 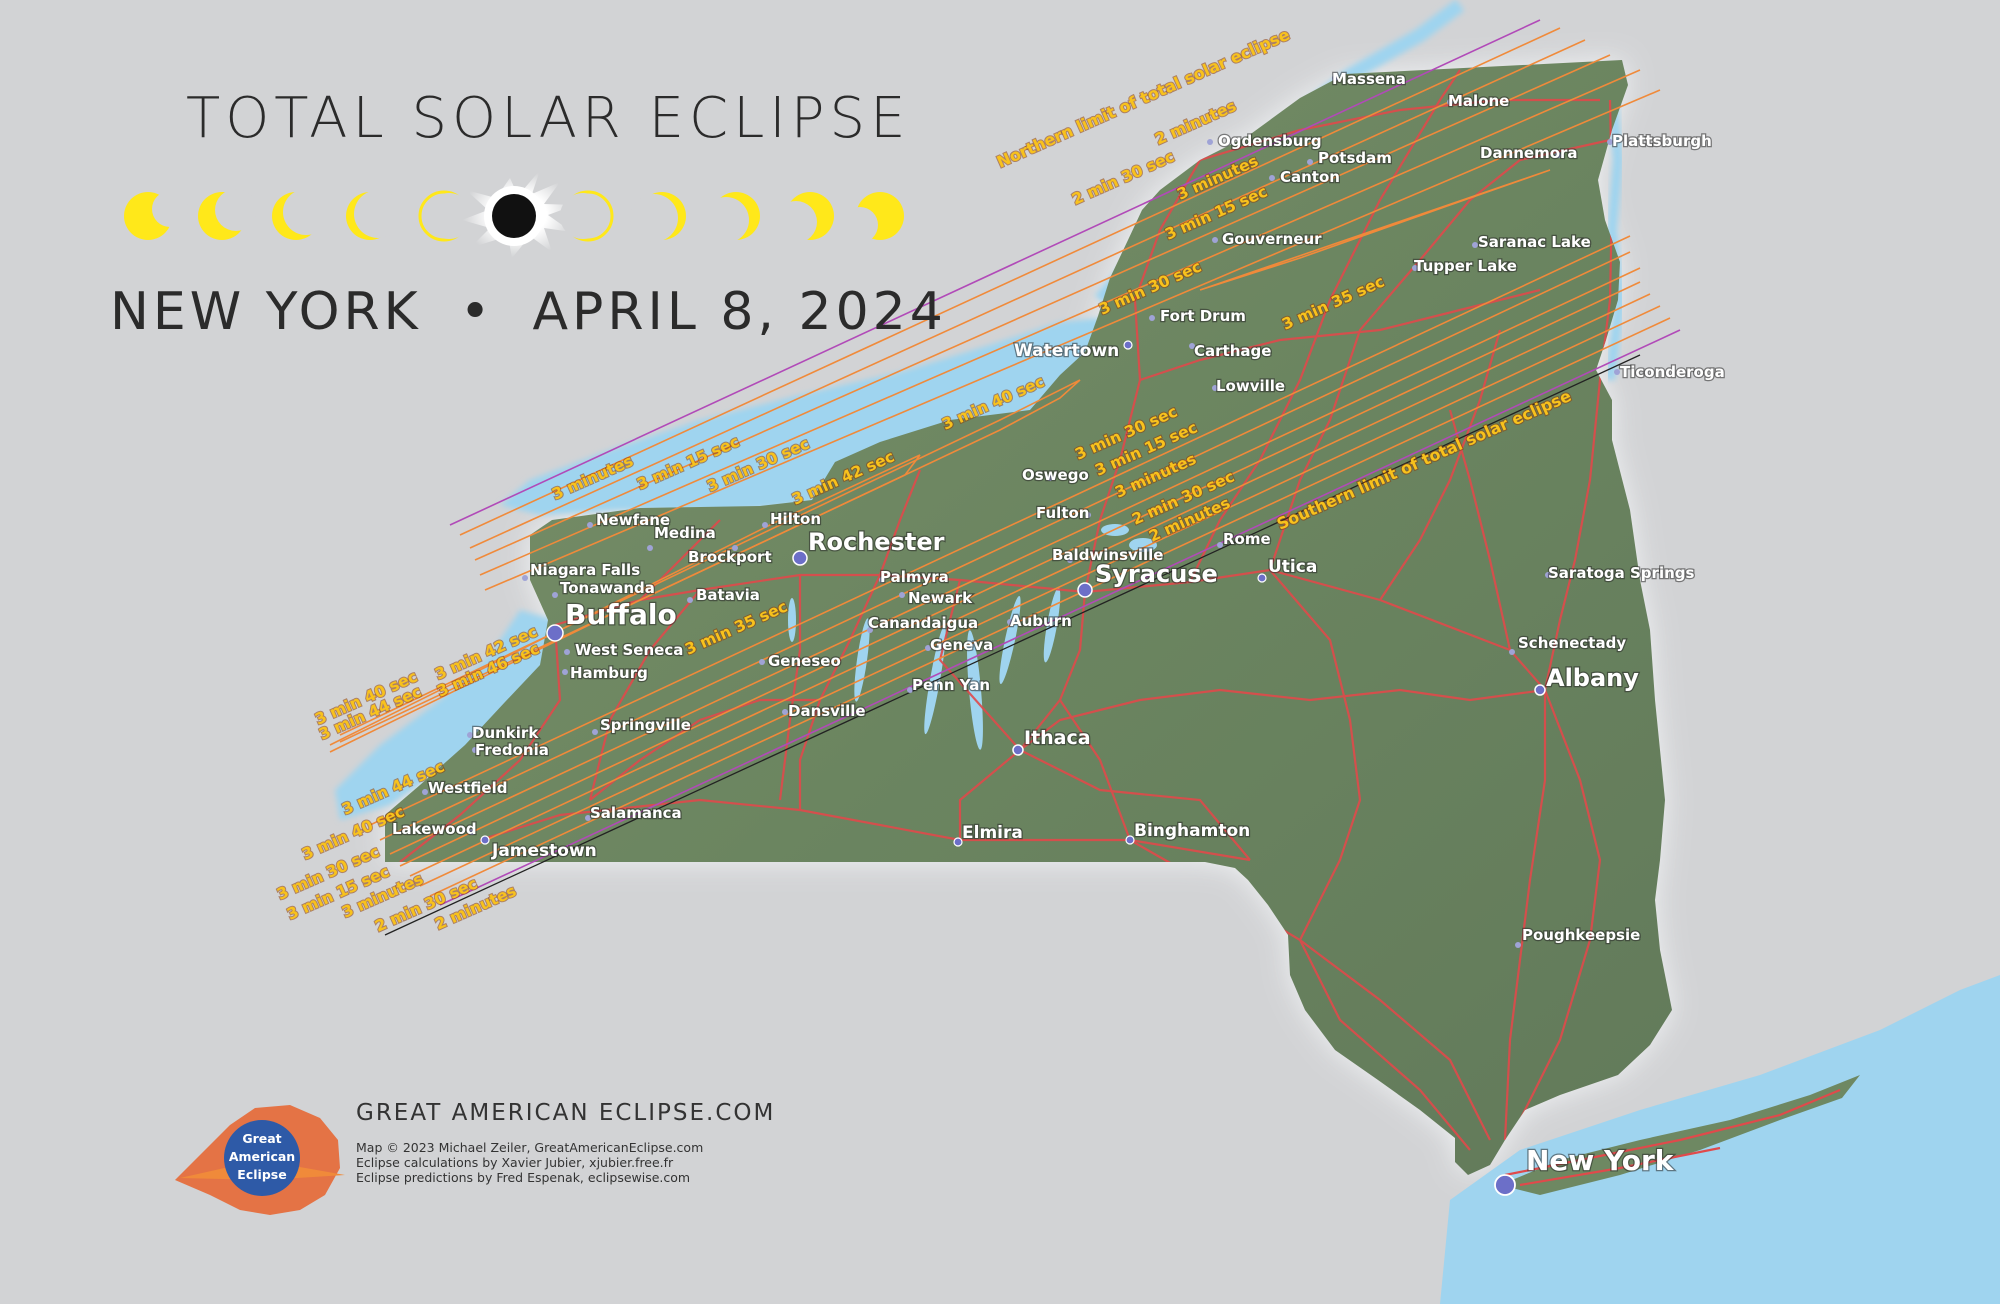 I want to click on svg-text: Carthage, so click(x=1232, y=351).